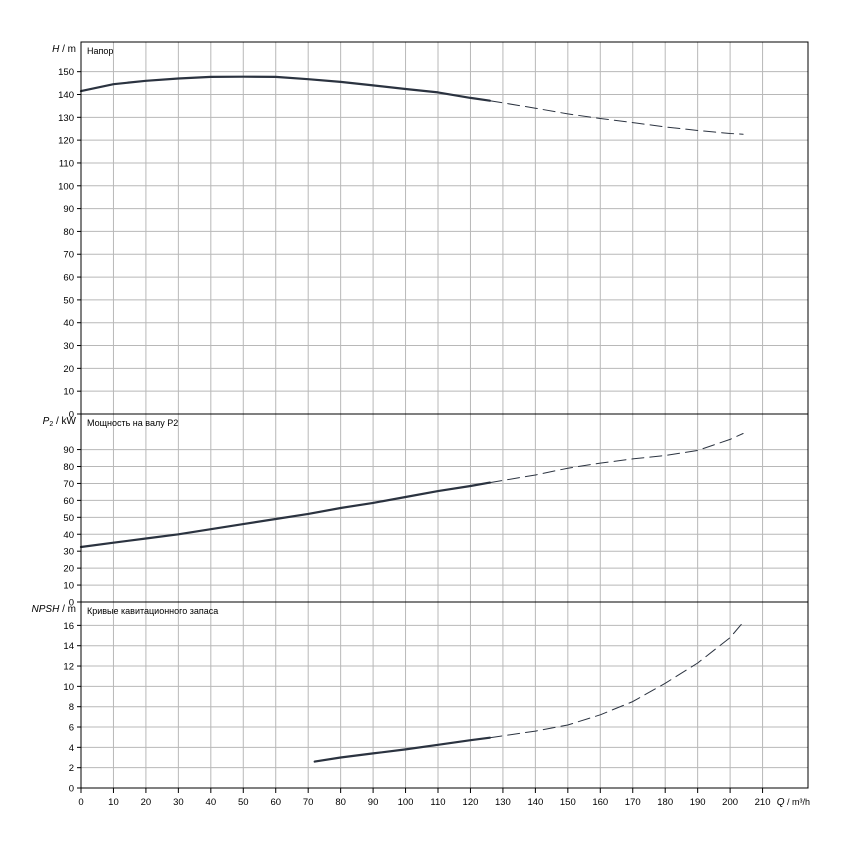 The height and width of the screenshot is (850, 850). I want to click on x-tick-label: 190, so click(698, 802).